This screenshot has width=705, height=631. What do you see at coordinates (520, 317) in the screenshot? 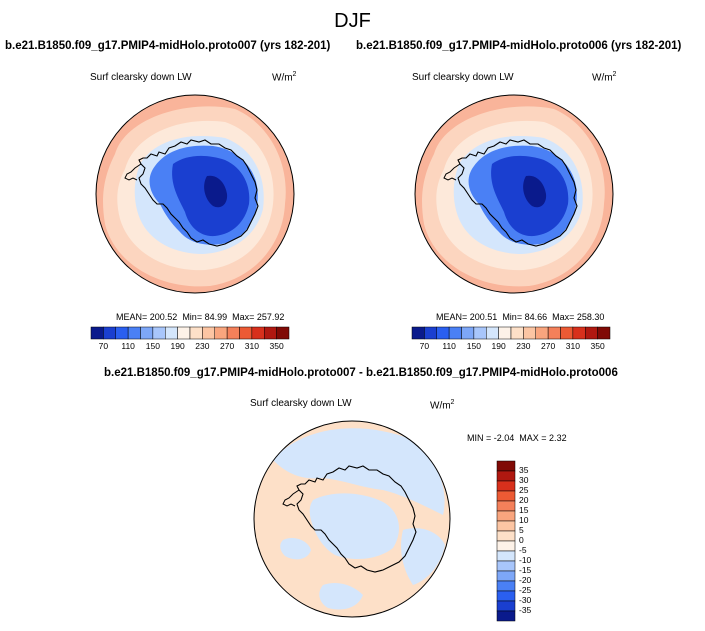
I see `right-stats: MEAN= 200.51 Min= 84.66 Max= 258.30` at bounding box center [520, 317].